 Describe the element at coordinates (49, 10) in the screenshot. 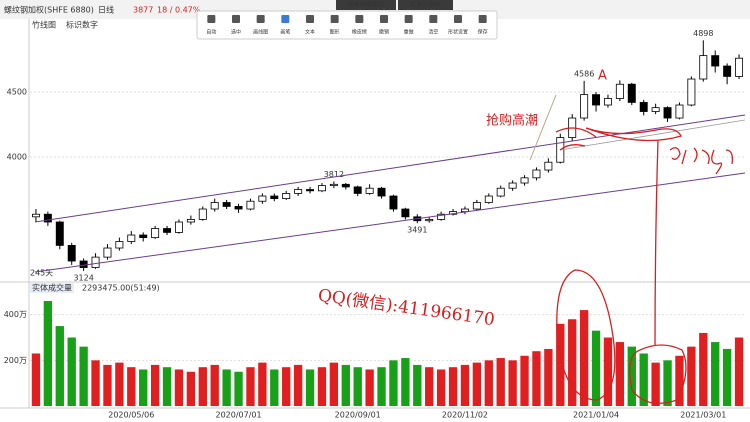

I see `symbol: 螺纹钢加权(SHFE 6880)` at that location.